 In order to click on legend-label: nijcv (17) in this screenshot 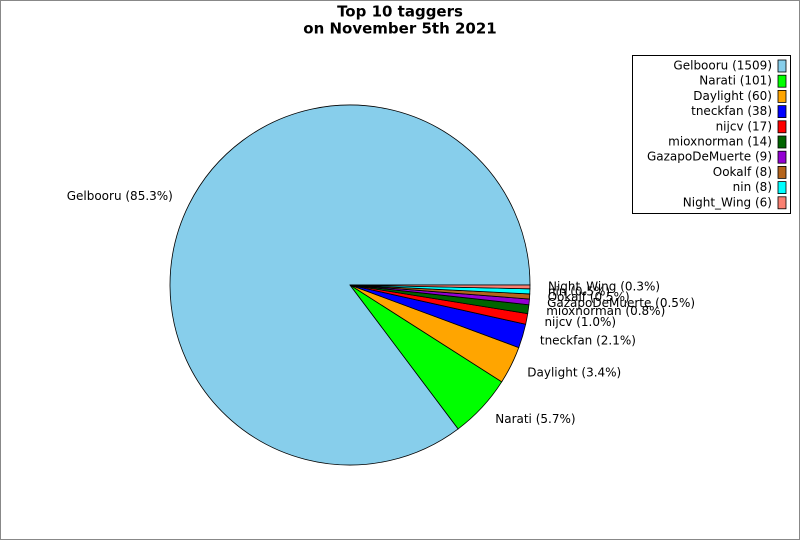, I will do `click(744, 126)`.